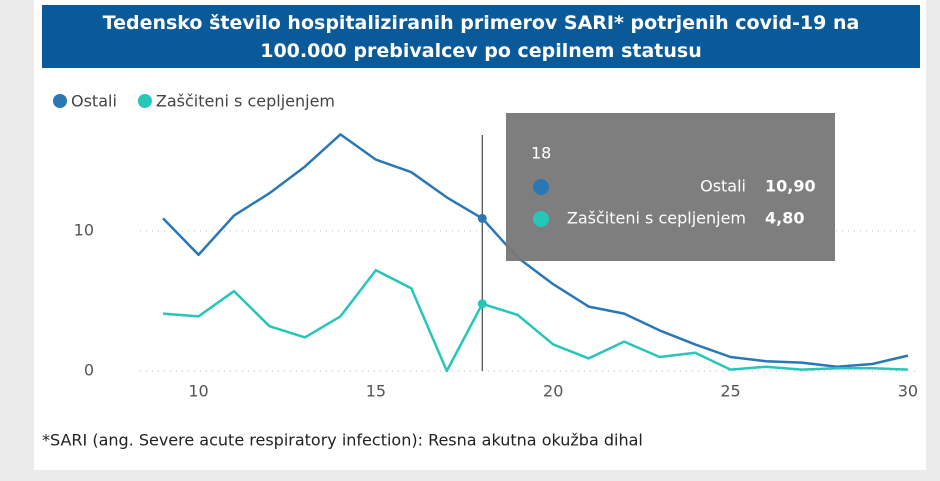 This screenshot has width=940, height=481. I want to click on tooltip-box, so click(670, 187).